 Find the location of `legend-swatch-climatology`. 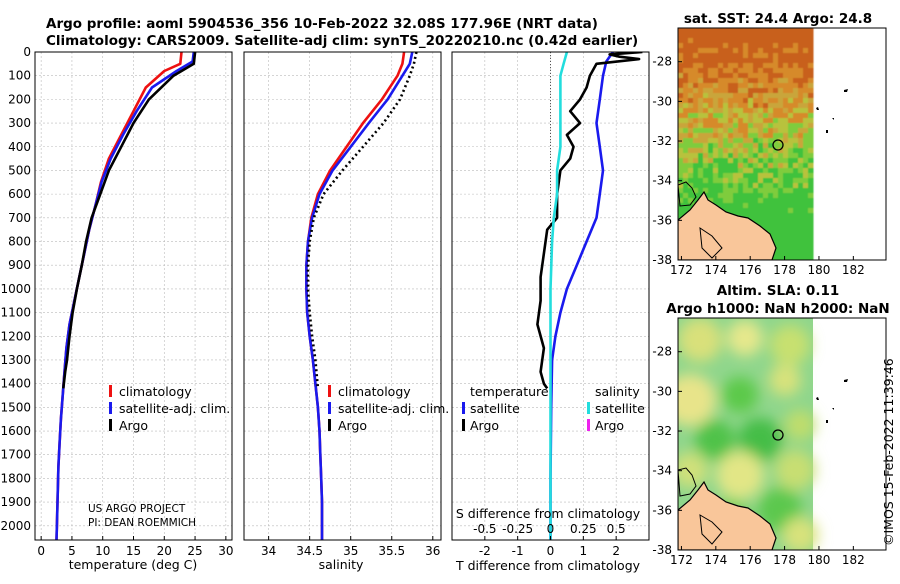

legend-swatch-climatology is located at coordinates (329, 391).